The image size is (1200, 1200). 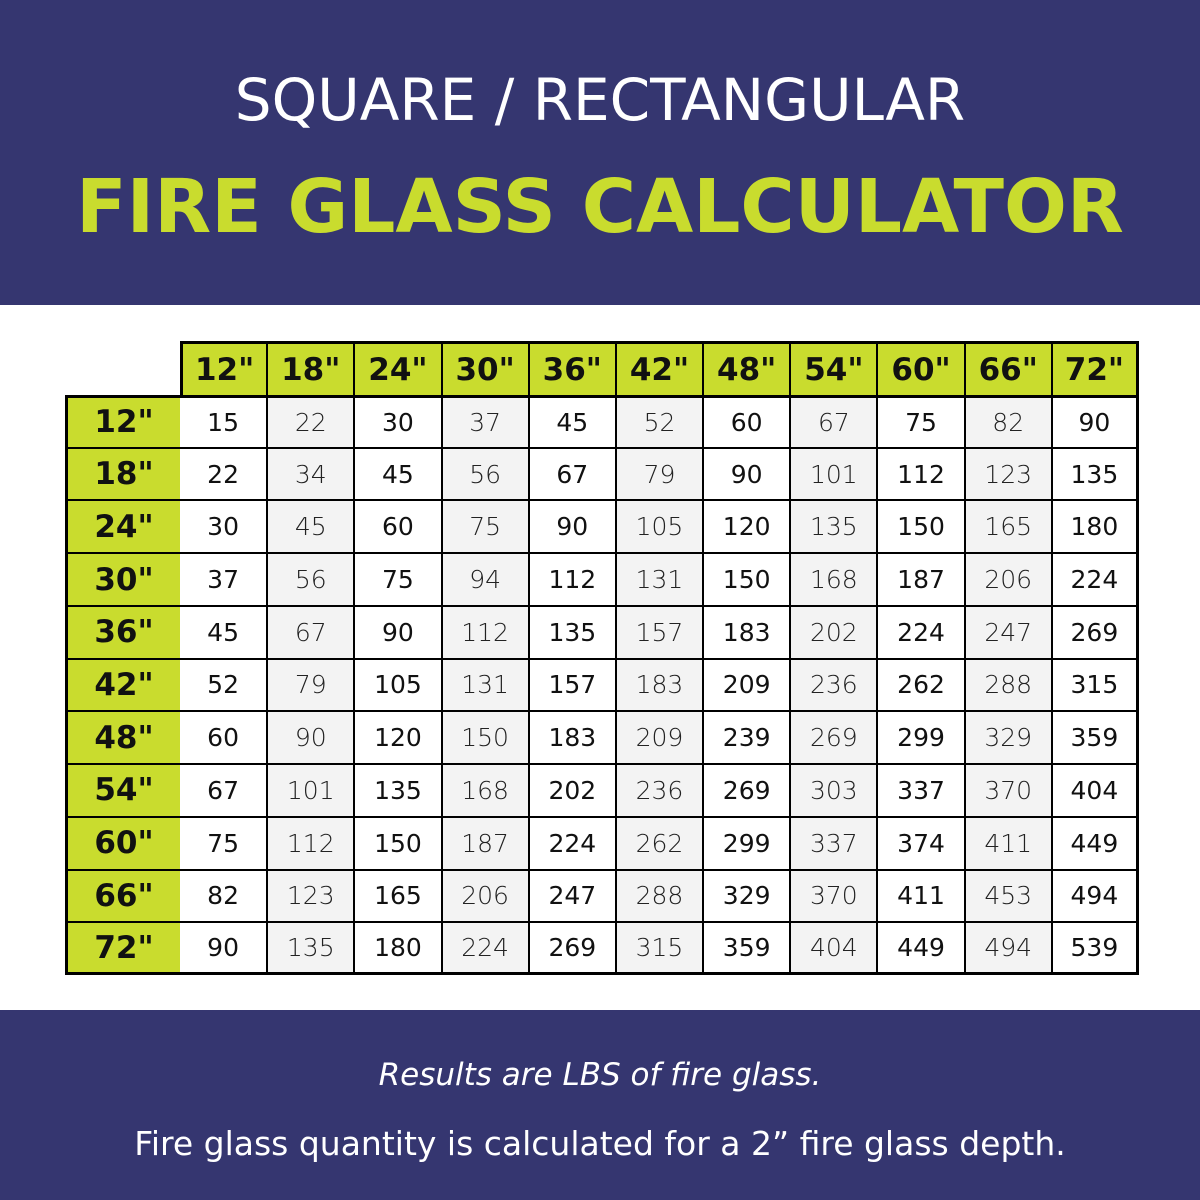 What do you see at coordinates (1008, 422) in the screenshot?
I see `table-cell: 82` at bounding box center [1008, 422].